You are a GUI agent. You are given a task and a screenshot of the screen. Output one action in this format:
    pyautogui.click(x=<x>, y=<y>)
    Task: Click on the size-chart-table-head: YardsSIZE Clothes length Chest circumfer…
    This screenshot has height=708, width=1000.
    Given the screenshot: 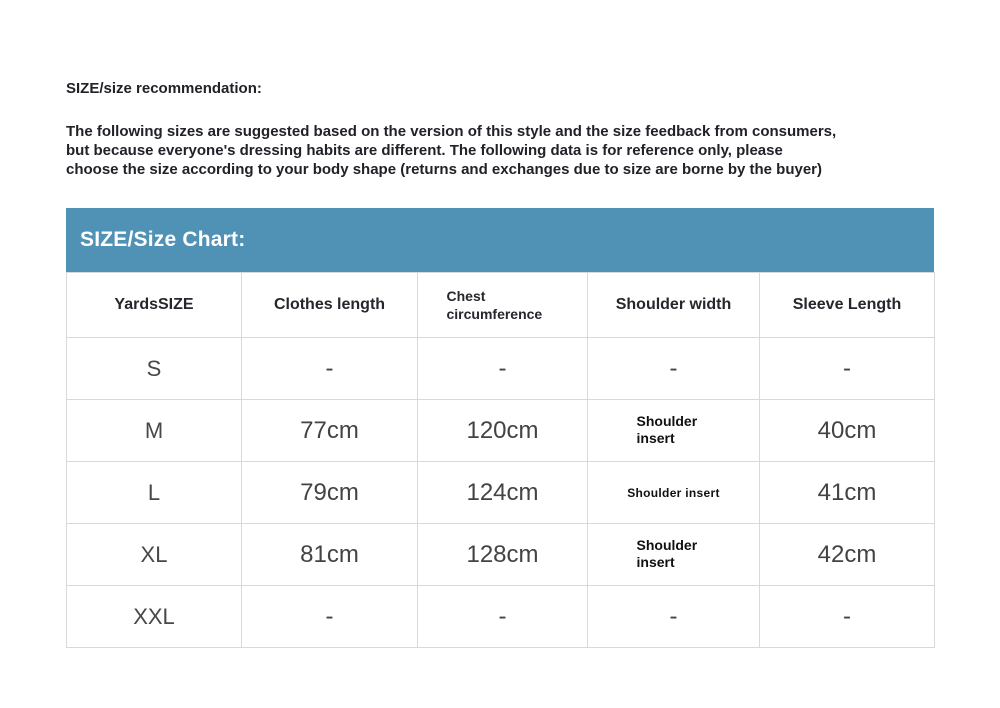 What is the action you would take?
    pyautogui.click(x=500, y=305)
    